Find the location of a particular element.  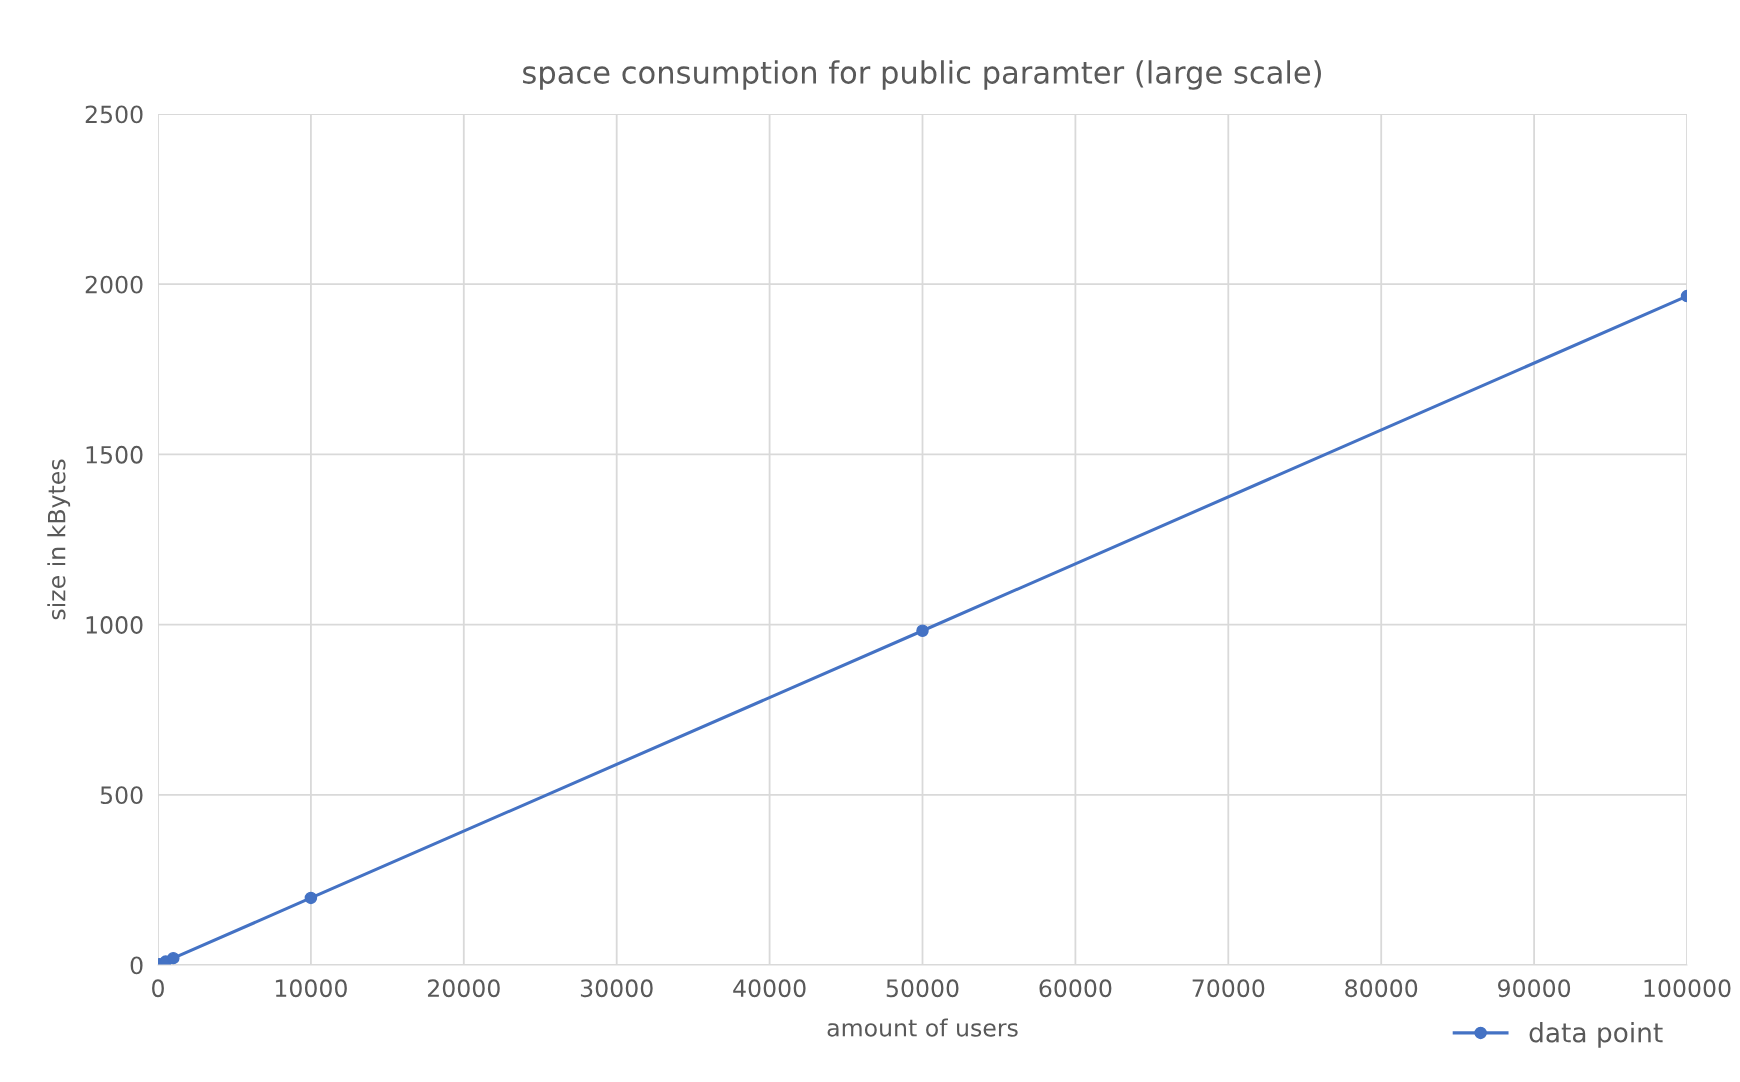

x-tick-label: 30000 is located at coordinates (616, 988).